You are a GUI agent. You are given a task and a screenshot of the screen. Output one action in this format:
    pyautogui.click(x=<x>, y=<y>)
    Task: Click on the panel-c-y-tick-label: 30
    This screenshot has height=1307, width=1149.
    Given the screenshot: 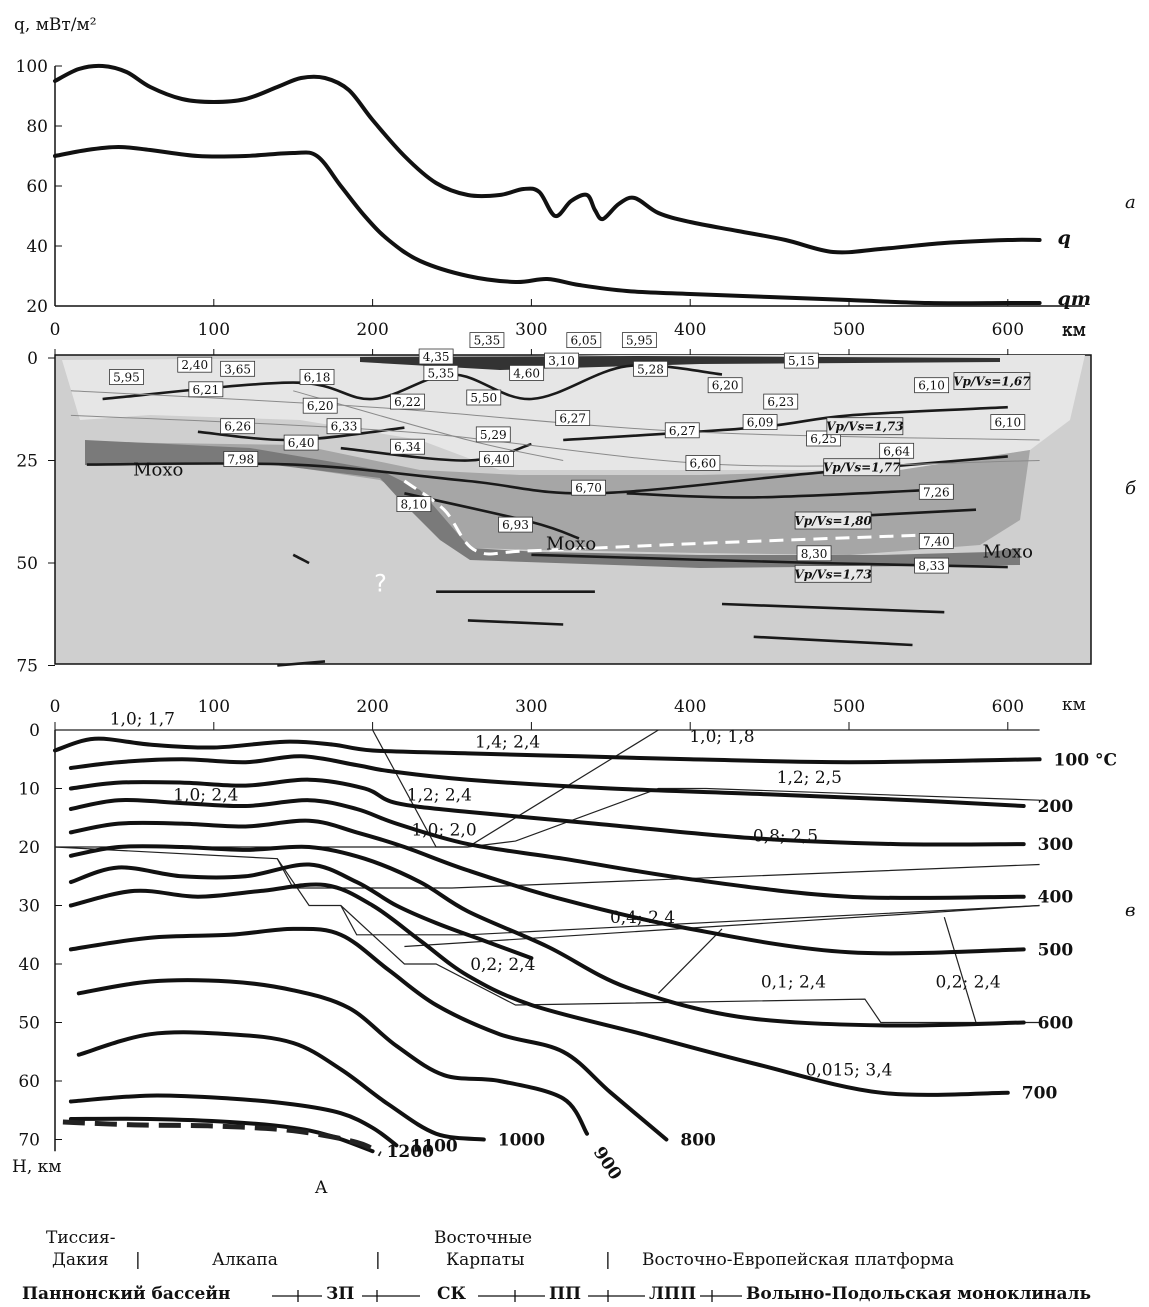 What is the action you would take?
    pyautogui.click(x=29, y=907)
    